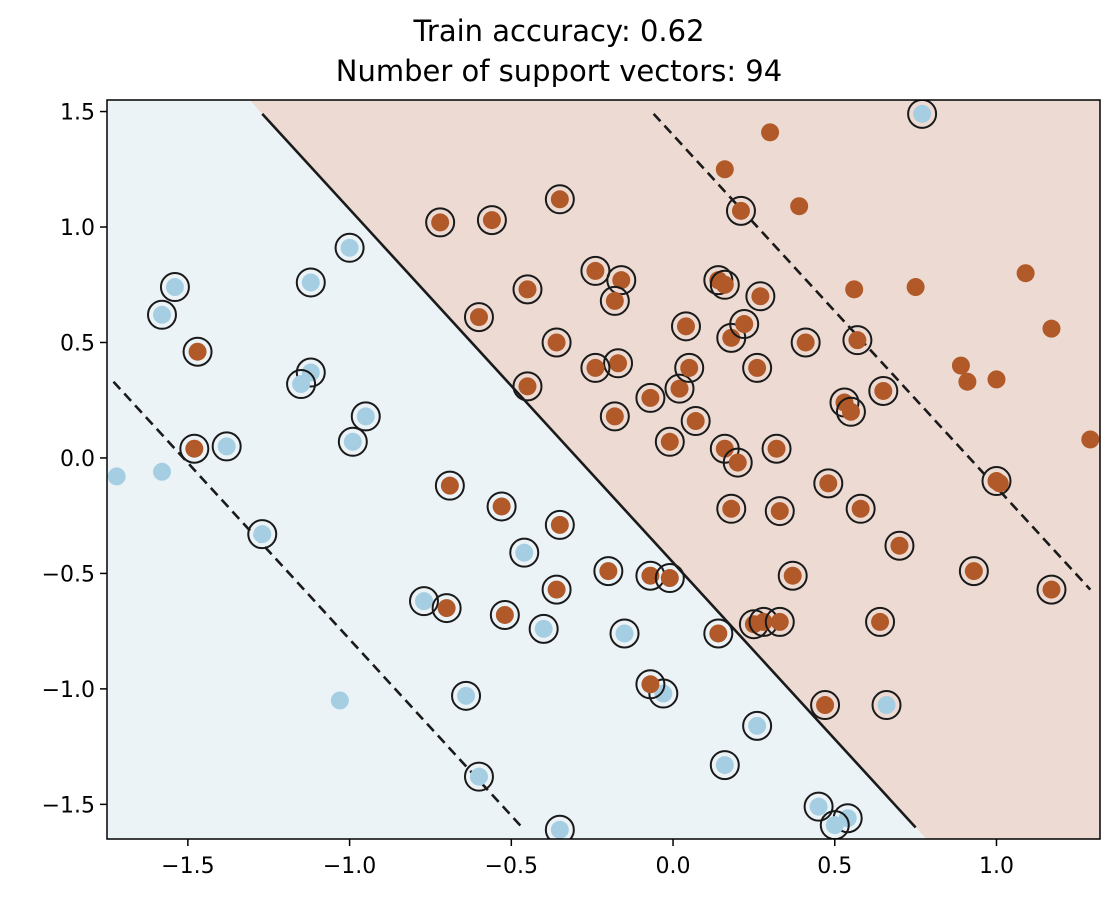 The height and width of the screenshot is (907, 1118). Describe the element at coordinates (587, 859) in the screenshot. I see `x-axis-ticks: −1.5 −1.0 −0.5 0.0 0.5 1.0` at that location.